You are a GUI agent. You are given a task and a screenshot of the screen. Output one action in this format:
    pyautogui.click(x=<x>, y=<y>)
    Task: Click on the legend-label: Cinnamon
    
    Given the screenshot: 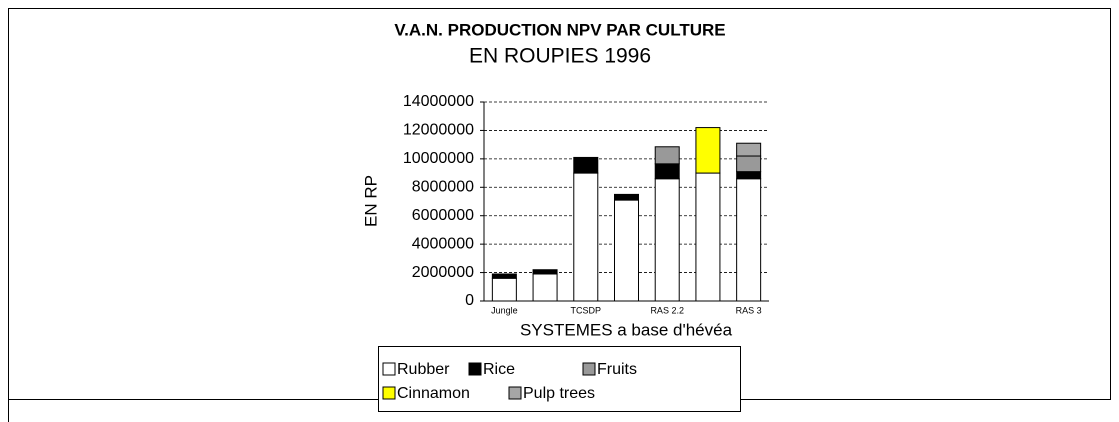 What is the action you would take?
    pyautogui.click(x=433, y=393)
    